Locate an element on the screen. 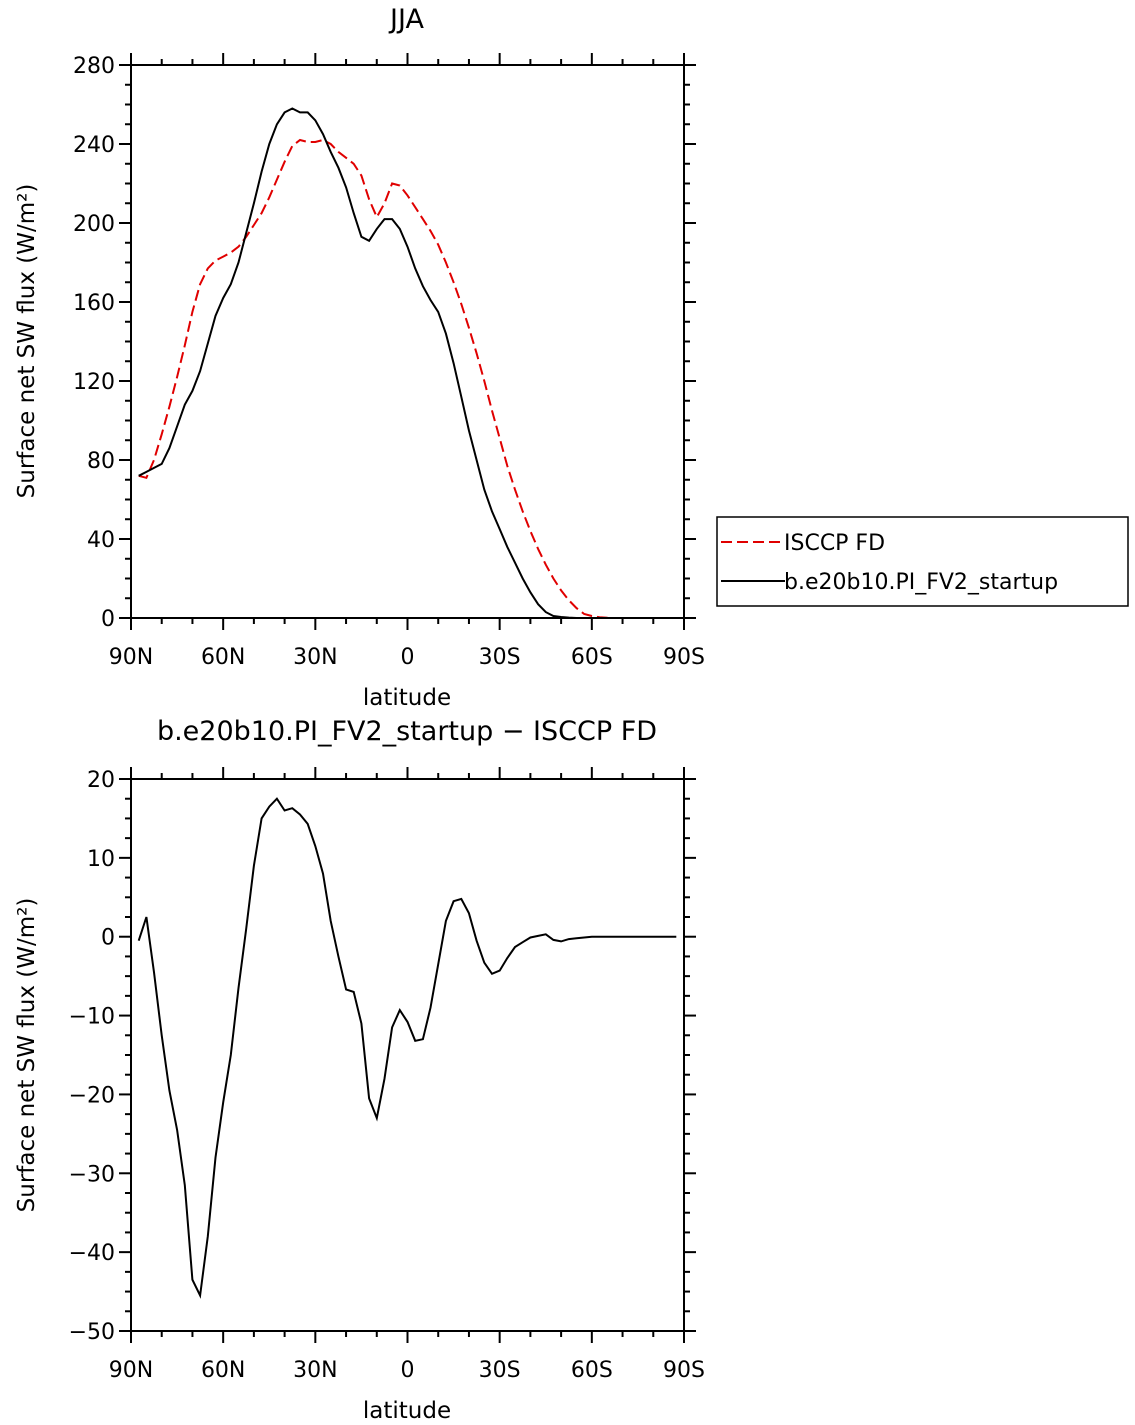 Image resolution: width=1135 pixels, height=1425 pixels. legend-label-model: b.e20b10.PI_FV2_startup is located at coordinates (921, 582).